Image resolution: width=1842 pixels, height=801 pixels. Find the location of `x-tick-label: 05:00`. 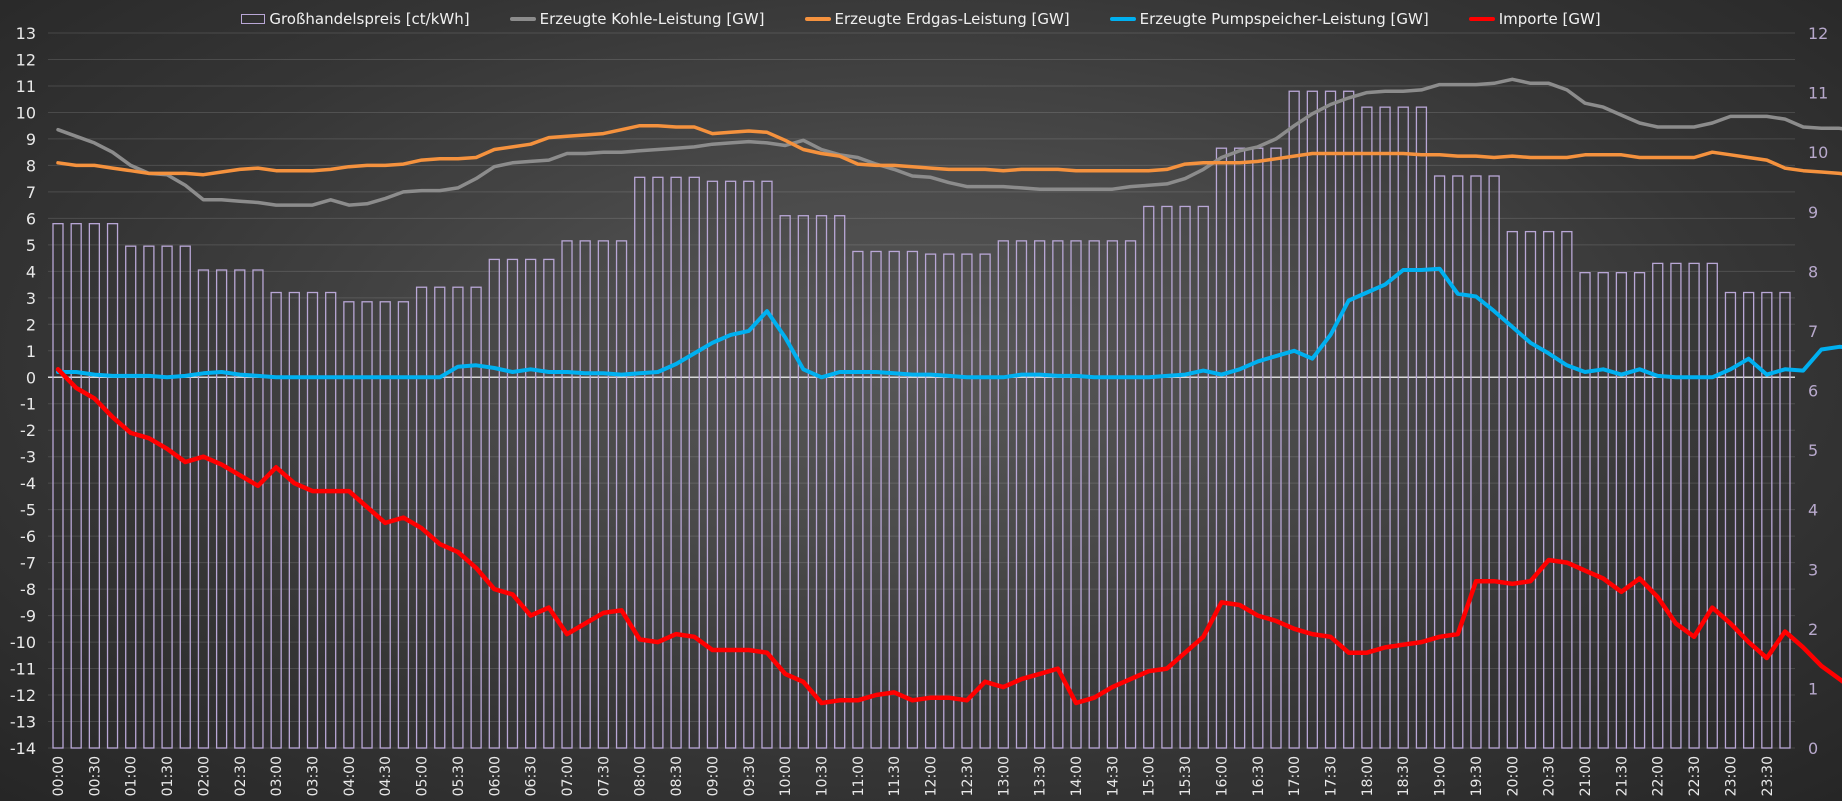

x-tick-label: 05:00 is located at coordinates (423, 776).